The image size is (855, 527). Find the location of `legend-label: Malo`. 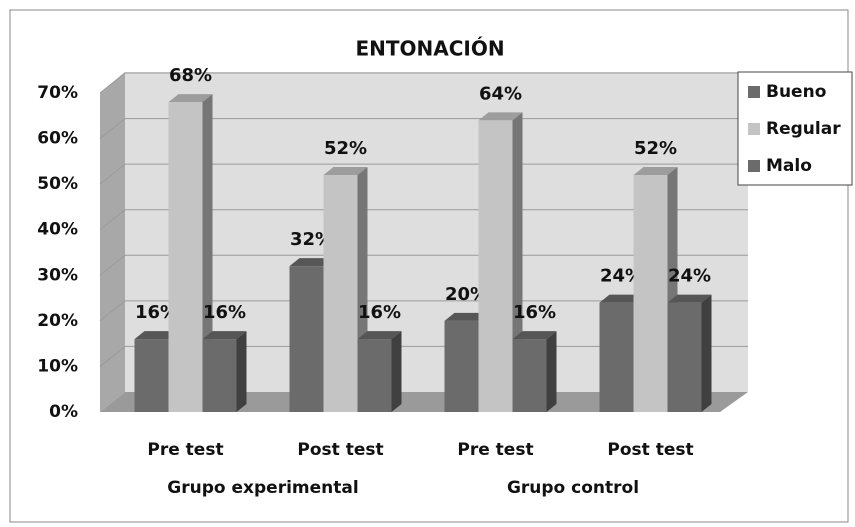

legend-label: Malo is located at coordinates (789, 166).